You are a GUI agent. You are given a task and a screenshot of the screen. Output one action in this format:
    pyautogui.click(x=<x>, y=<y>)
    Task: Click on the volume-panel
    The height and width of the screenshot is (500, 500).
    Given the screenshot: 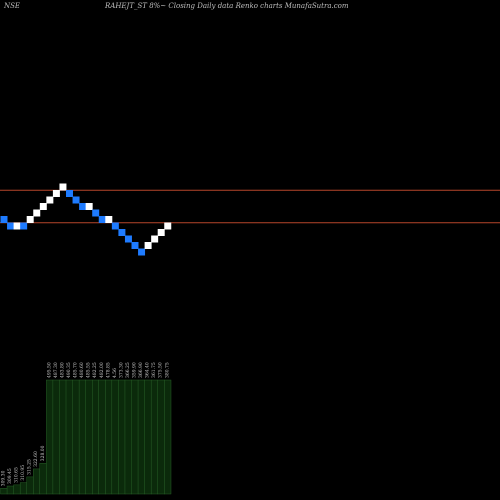 What is the action you would take?
    pyautogui.click(x=86, y=437)
    